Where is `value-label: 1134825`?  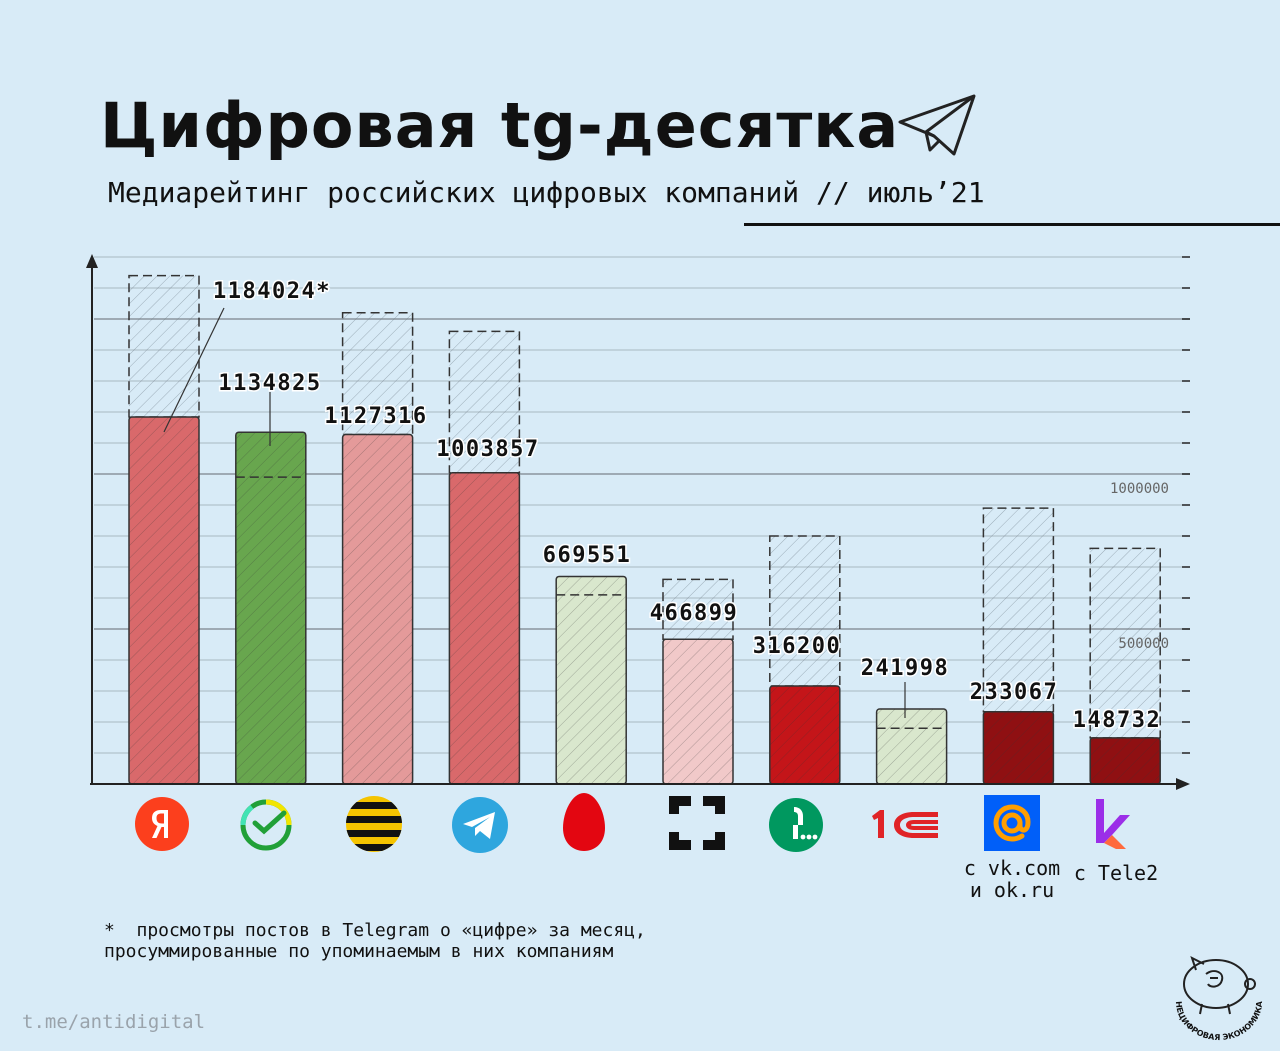
value-label: 1134825 is located at coordinates (269, 383).